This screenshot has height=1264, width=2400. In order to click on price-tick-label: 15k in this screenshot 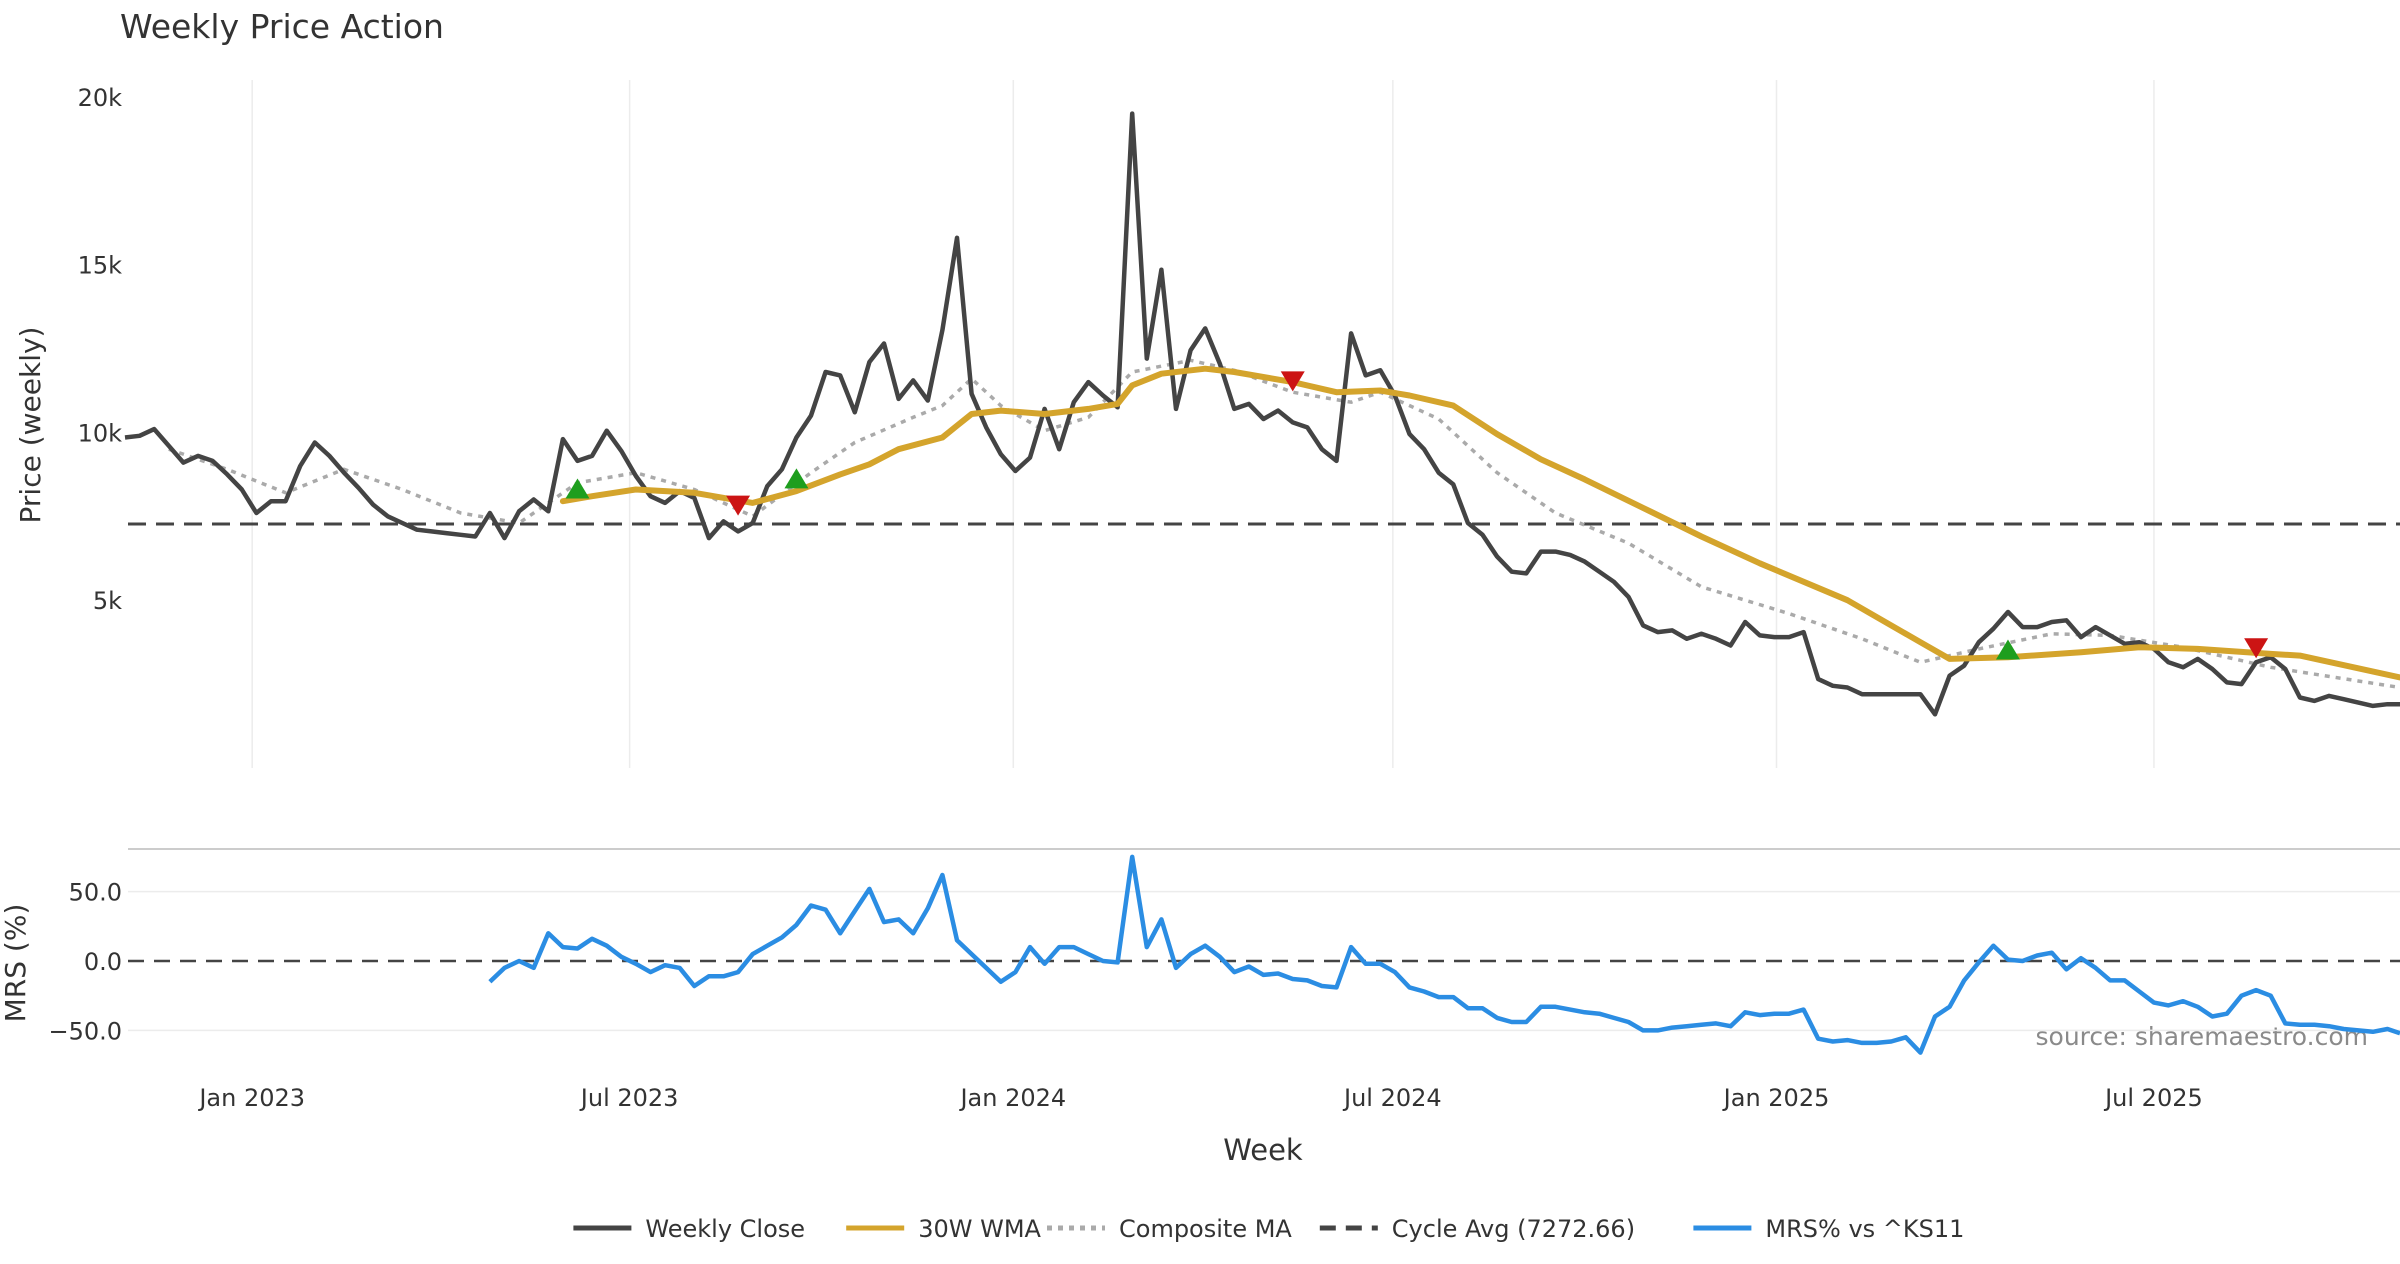, I will do `click(100, 266)`.